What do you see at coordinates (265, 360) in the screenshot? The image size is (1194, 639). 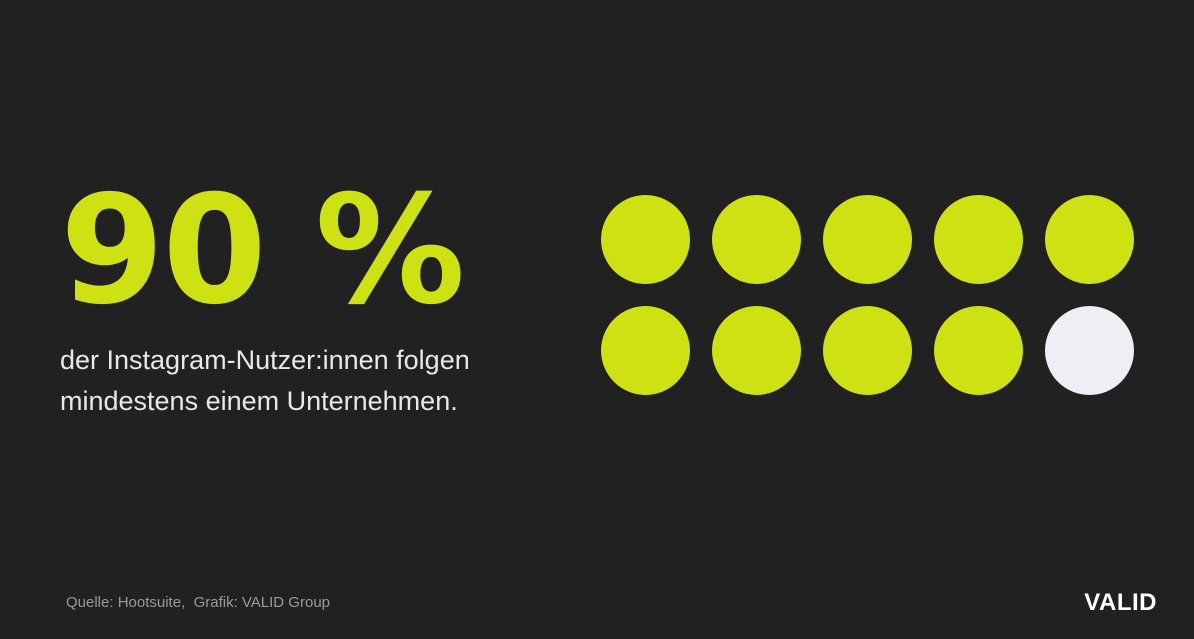 I see `description-line-1: der Instagram-Nutzer:innen folgen` at bounding box center [265, 360].